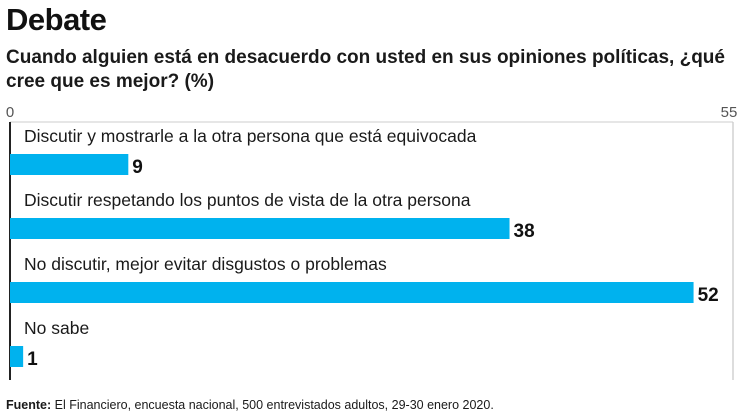  I want to click on data-label: 9, so click(137, 167).